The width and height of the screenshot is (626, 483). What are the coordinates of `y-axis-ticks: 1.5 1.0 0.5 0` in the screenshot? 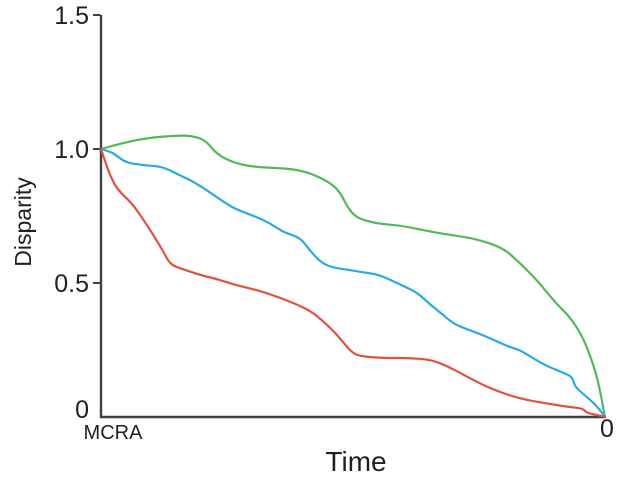 It's located at (77, 213).